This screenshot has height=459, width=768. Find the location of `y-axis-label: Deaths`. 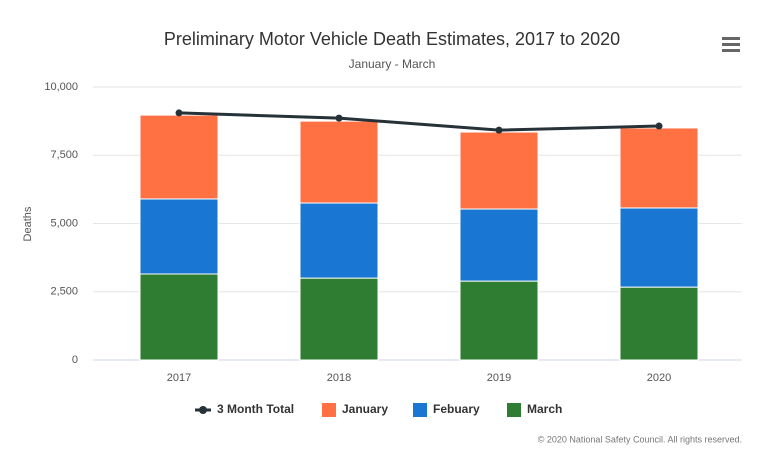

y-axis-label: Deaths is located at coordinates (28, 223).